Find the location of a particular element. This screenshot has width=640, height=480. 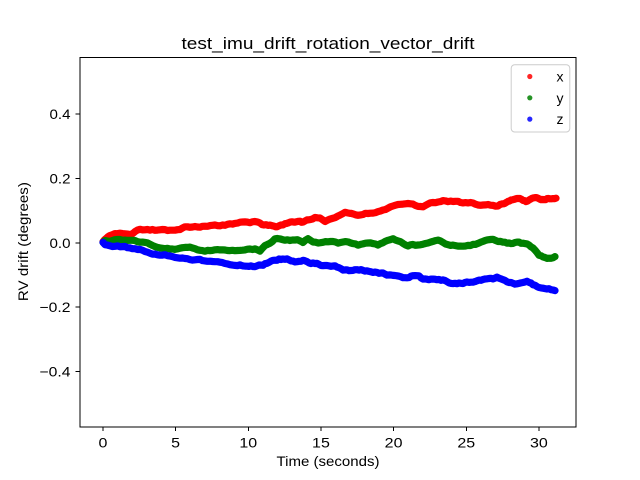

svg-text: 30 is located at coordinates (539, 442).